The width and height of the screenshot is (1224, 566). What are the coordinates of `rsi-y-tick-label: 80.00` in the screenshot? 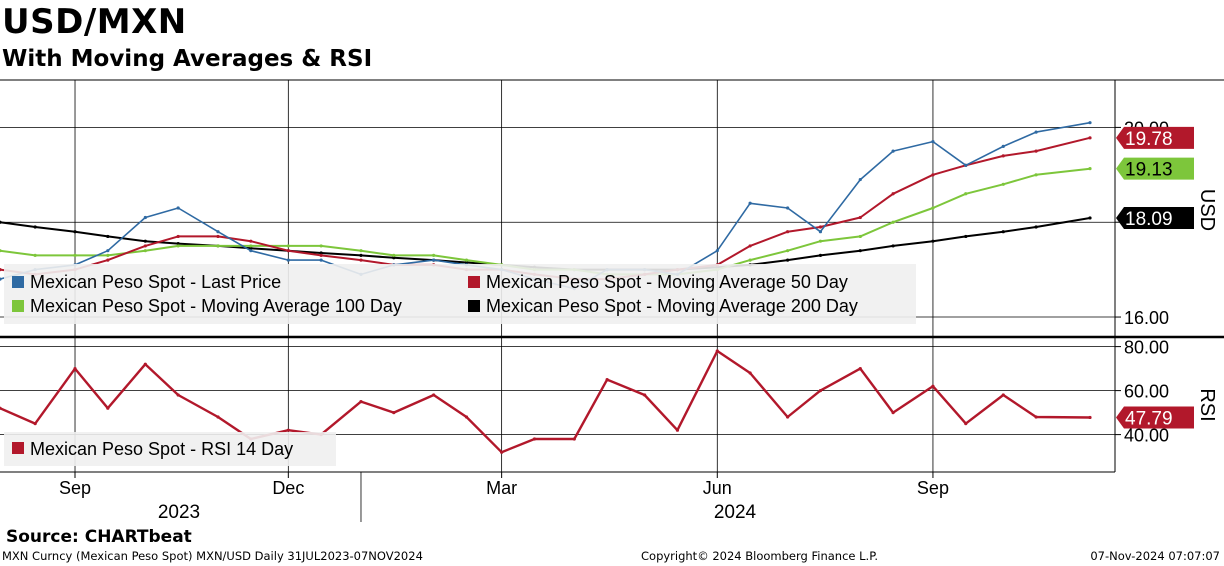 It's located at (1146, 348).